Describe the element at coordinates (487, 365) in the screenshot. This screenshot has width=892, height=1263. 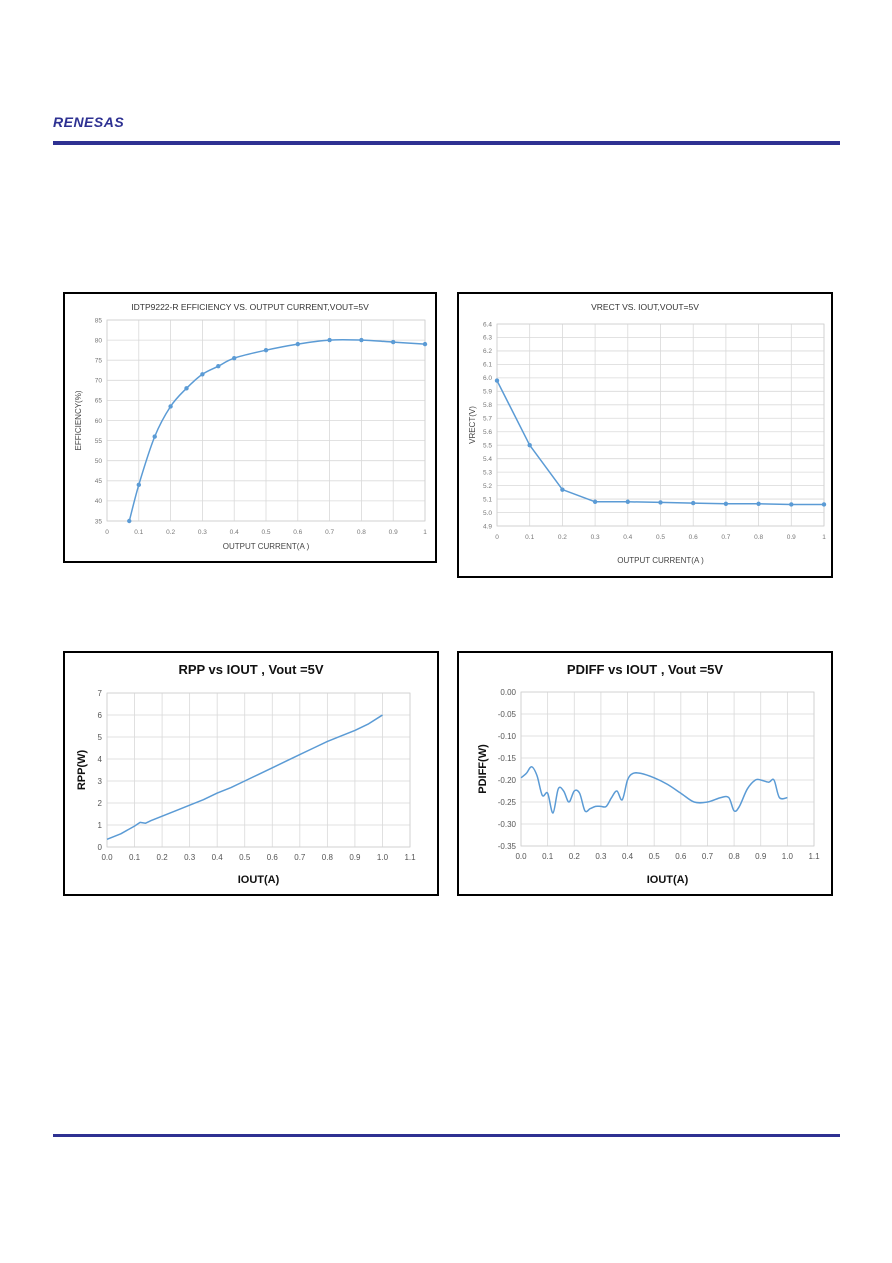
I see `y-tick-label: 6.1` at that location.